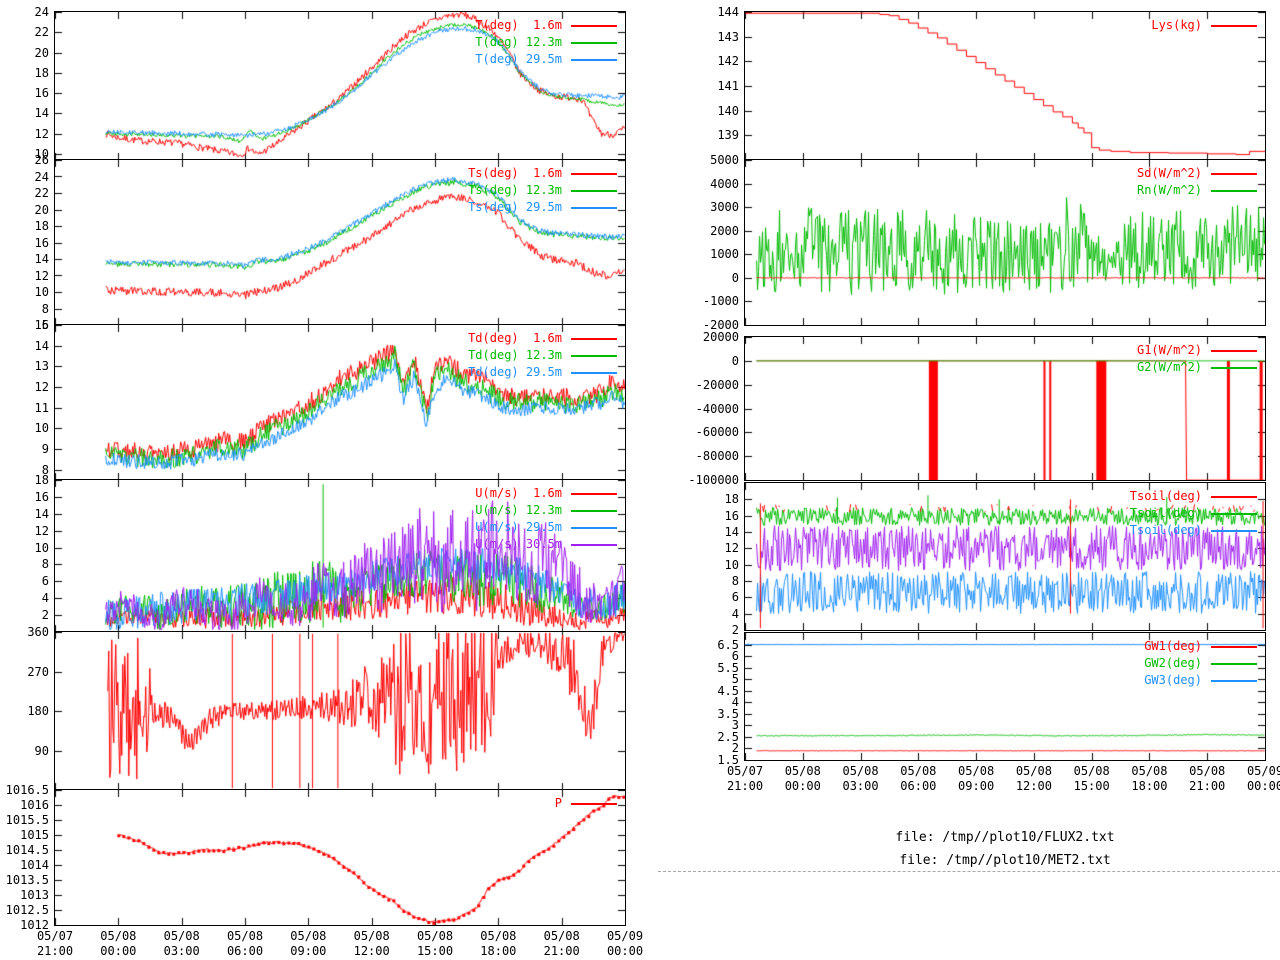 The image size is (1280, 960). What do you see at coordinates (27, 880) in the screenshot?
I see `y-tick-label: 1013.5` at bounding box center [27, 880].